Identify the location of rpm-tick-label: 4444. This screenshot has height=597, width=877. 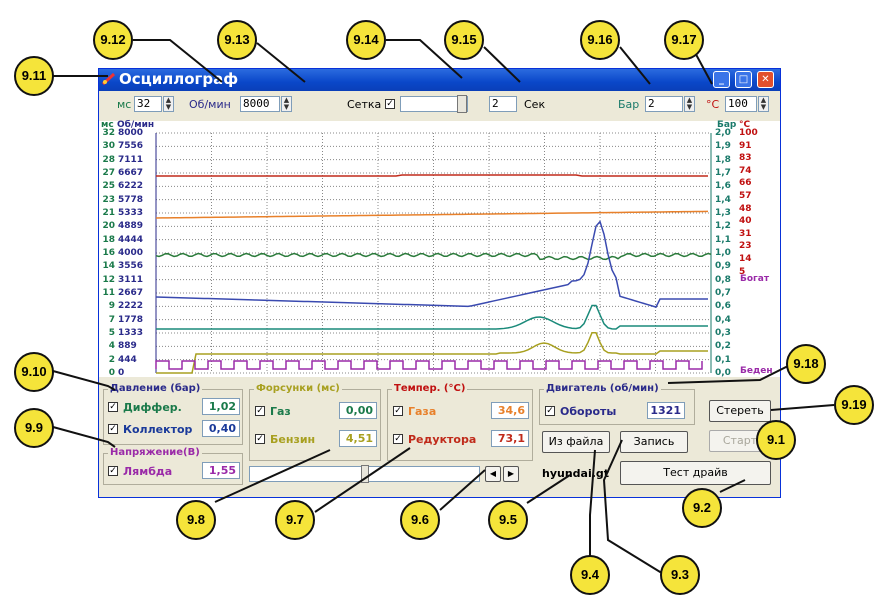
(131, 239).